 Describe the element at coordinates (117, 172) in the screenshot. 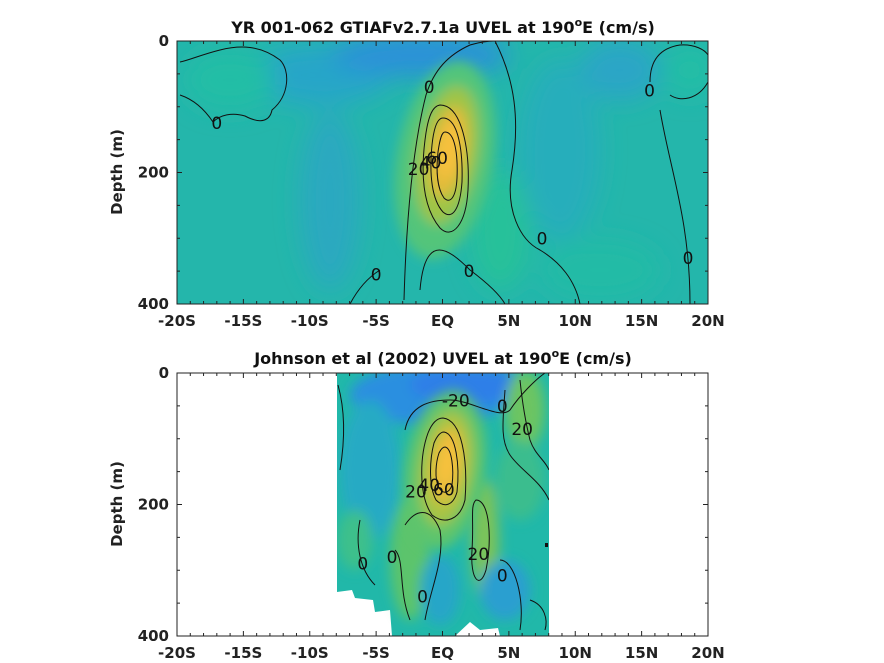

I see `panel-top-ylabel: Depth (m)` at that location.